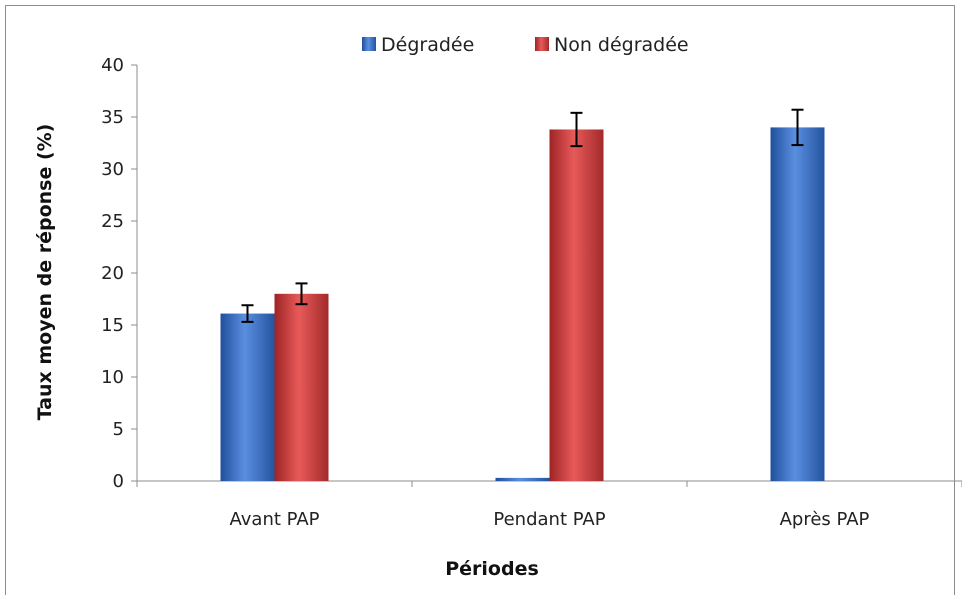 Image resolution: width=962 pixels, height=595 pixels. Describe the element at coordinates (112, 117) in the screenshot. I see `y-tick-label: 35` at that location.